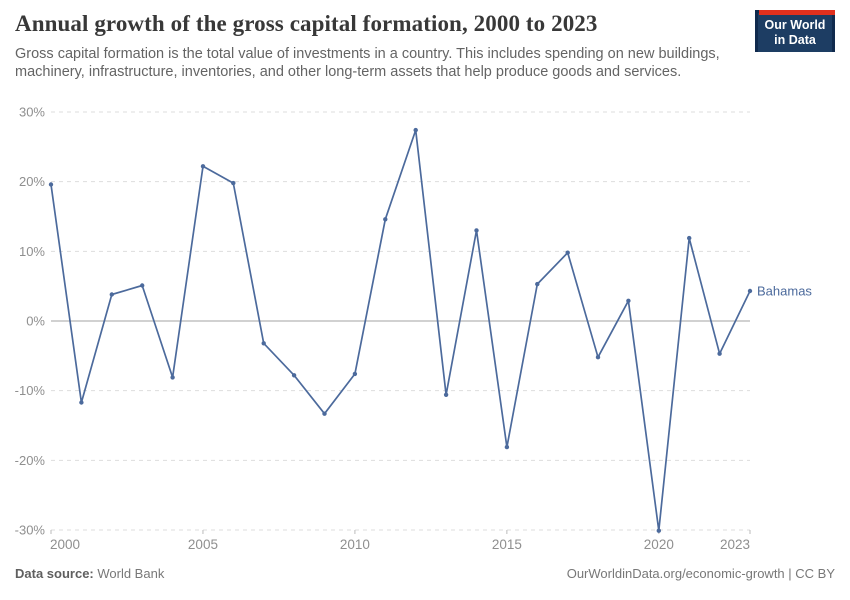 The image size is (850, 600). Describe the element at coordinates (35, 321) in the screenshot. I see `y-tick-label: 0%` at that location.